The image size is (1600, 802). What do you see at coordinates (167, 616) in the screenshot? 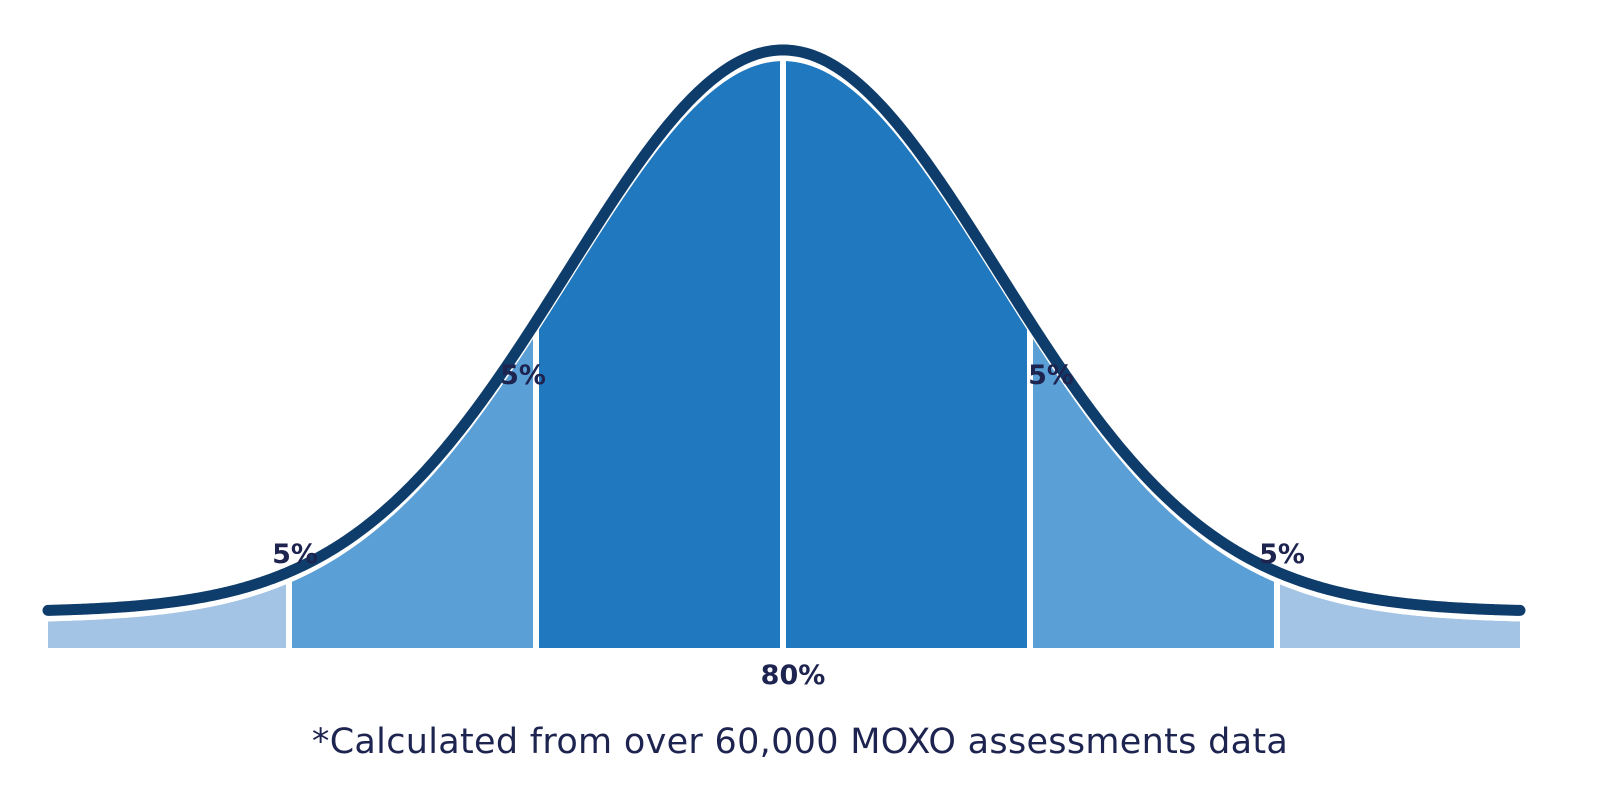
I see `segment-far-left` at bounding box center [167, 616].